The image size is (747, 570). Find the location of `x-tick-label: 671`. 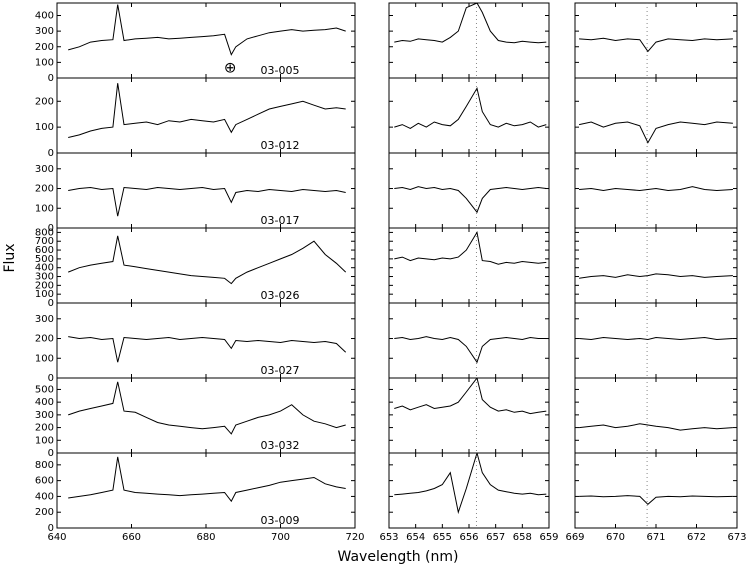

x-tick-label: 671 is located at coordinates (655, 537).